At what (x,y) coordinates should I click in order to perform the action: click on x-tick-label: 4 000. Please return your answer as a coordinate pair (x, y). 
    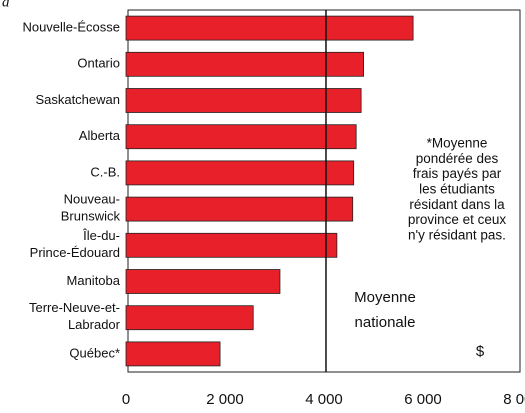
    Looking at the image, I should click on (324, 399).